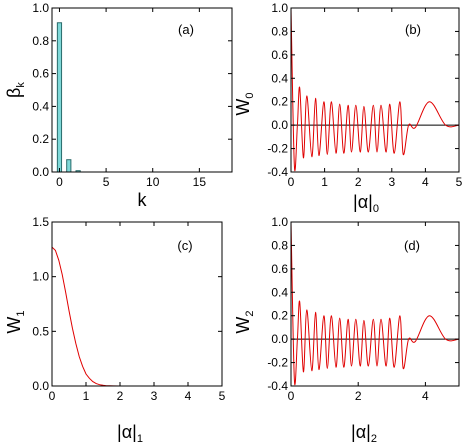  I want to click on y-tick-label-a-1: 0.2, so click(40, 139).